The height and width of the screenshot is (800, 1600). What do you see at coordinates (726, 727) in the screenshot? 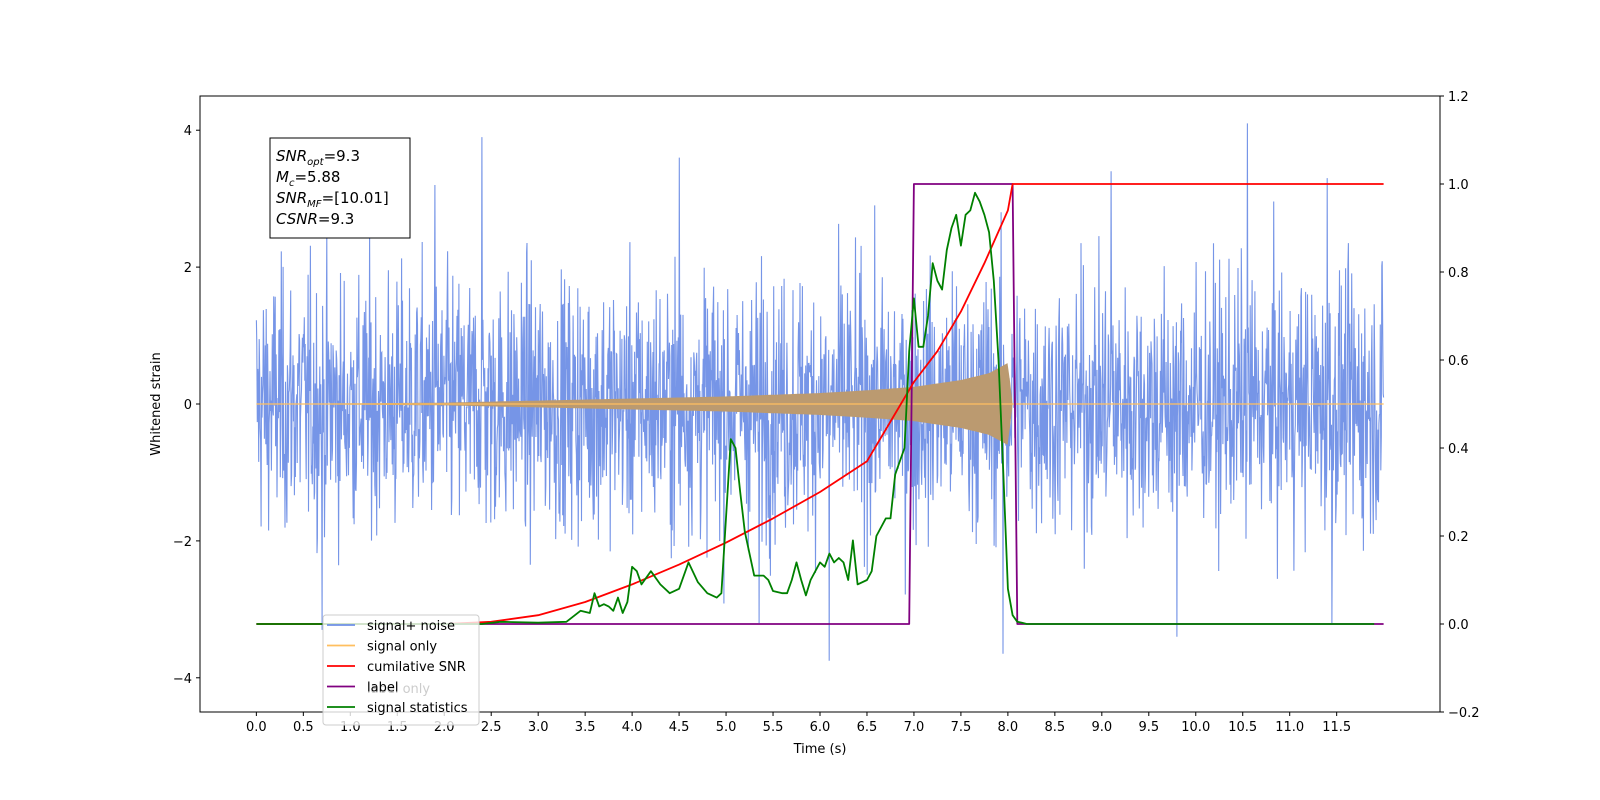
I see `x-tick-label: 5.0` at bounding box center [726, 727].